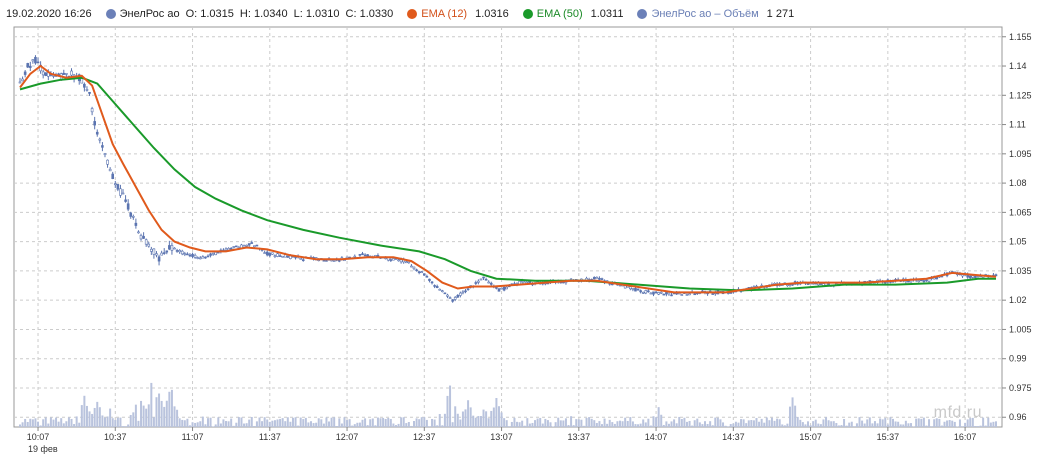 The width and height of the screenshot is (1042, 458). I want to click on ema50-dot-icon, so click(527, 14).